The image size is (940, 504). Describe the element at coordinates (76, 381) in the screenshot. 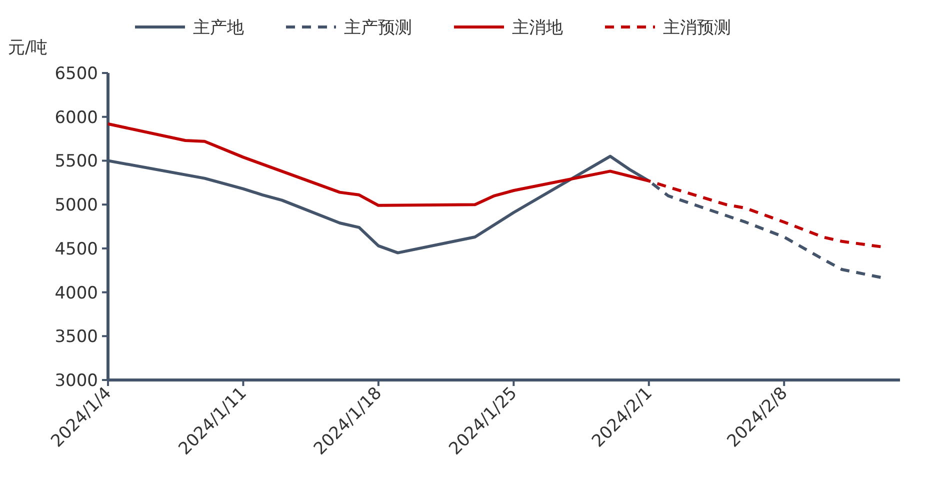

I see `y-tick-label: 3000` at that location.